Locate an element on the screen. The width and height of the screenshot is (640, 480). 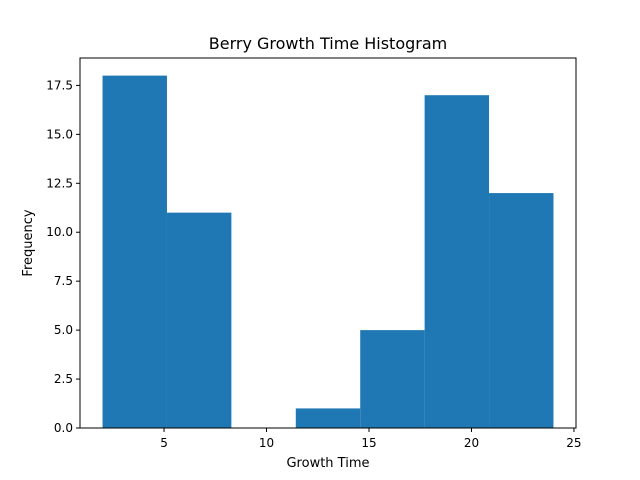
y-tick-label: 7.5 is located at coordinates (63, 281).